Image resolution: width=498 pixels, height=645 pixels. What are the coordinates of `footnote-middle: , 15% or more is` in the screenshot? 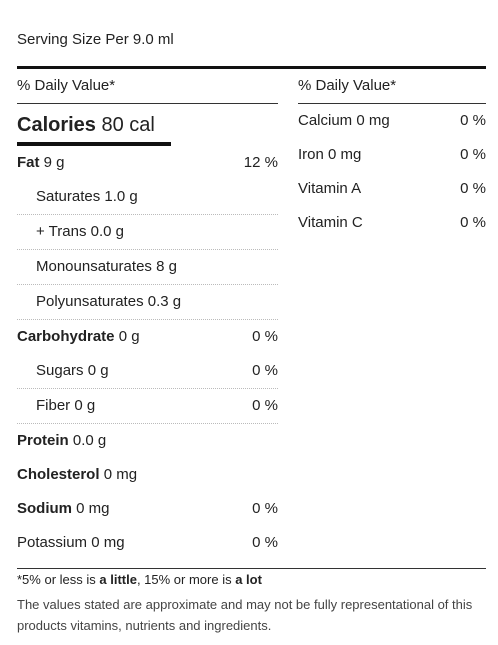 It's located at (186, 579).